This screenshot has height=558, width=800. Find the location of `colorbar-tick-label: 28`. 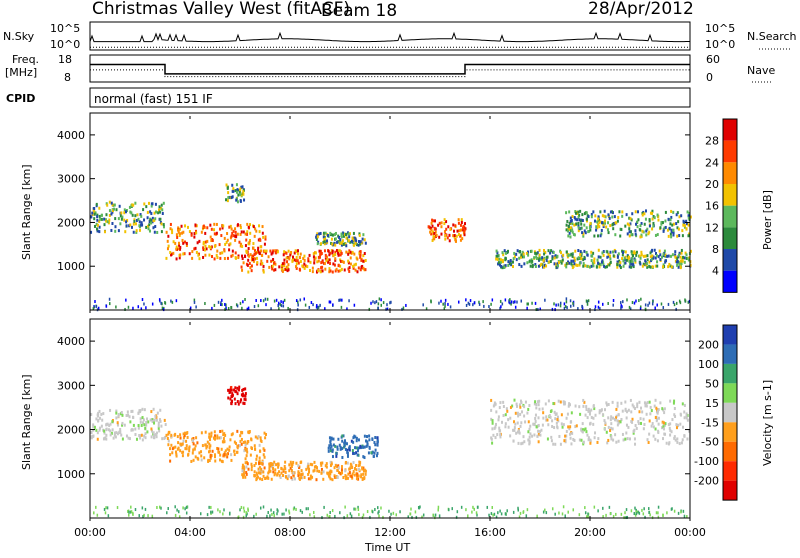

colorbar-tick-label: 28 is located at coordinates (712, 141).